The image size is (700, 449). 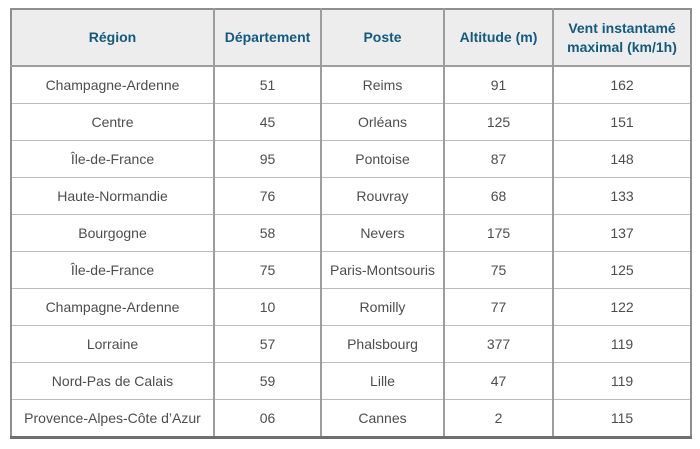 I want to click on cell-vent-maximal: 137, so click(x=621, y=233).